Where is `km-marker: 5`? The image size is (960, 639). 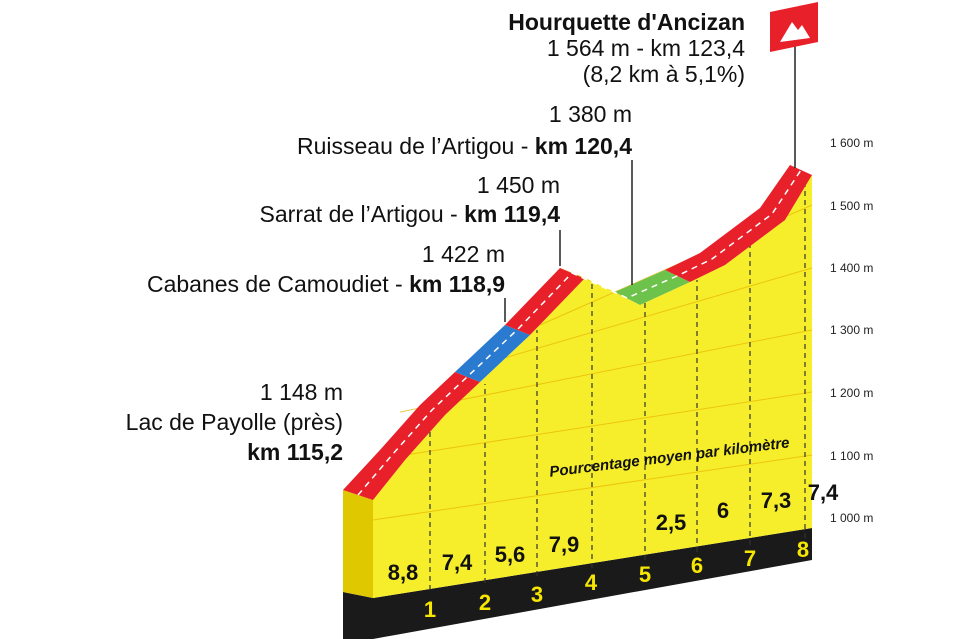 km-marker: 5 is located at coordinates (645, 574).